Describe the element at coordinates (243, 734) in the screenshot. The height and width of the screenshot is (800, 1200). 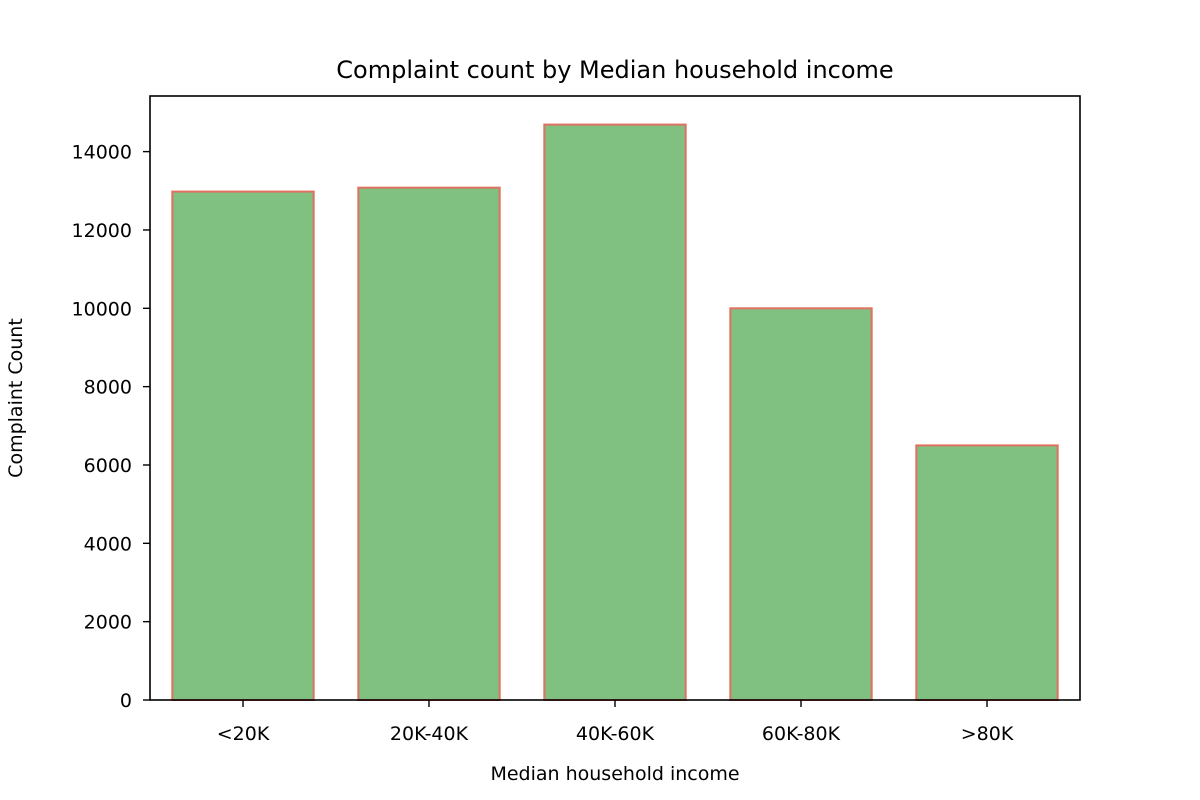
I see `x-tick-label: <20K` at that location.